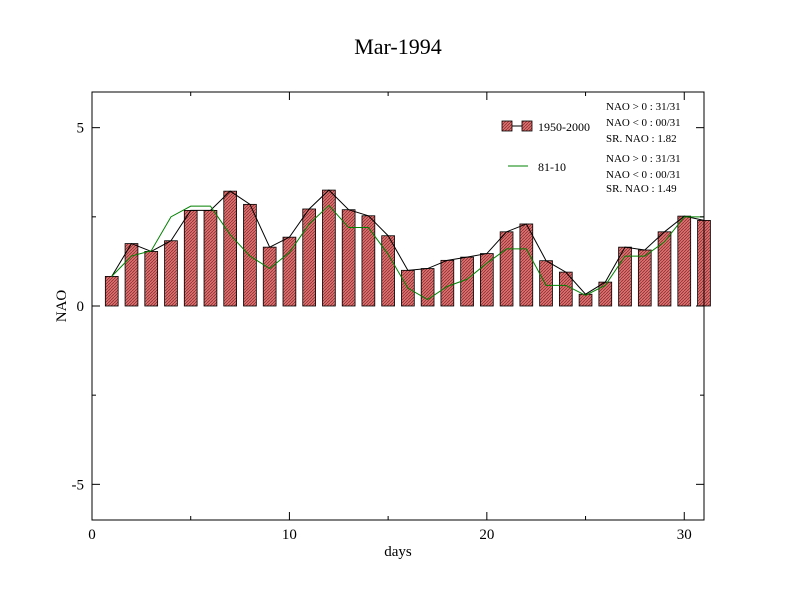 The width and height of the screenshot is (792, 612). What do you see at coordinates (289, 535) in the screenshot?
I see `x-tick-label: 10` at bounding box center [289, 535].